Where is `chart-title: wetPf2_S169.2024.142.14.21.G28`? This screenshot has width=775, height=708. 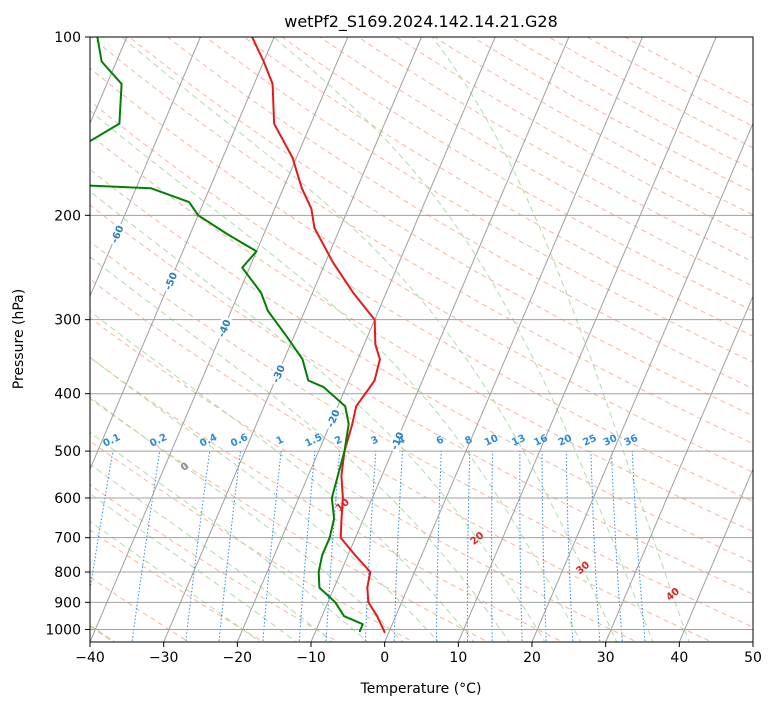 chart-title: wetPf2_S169.2024.142.14.21.G28 is located at coordinates (421, 22).